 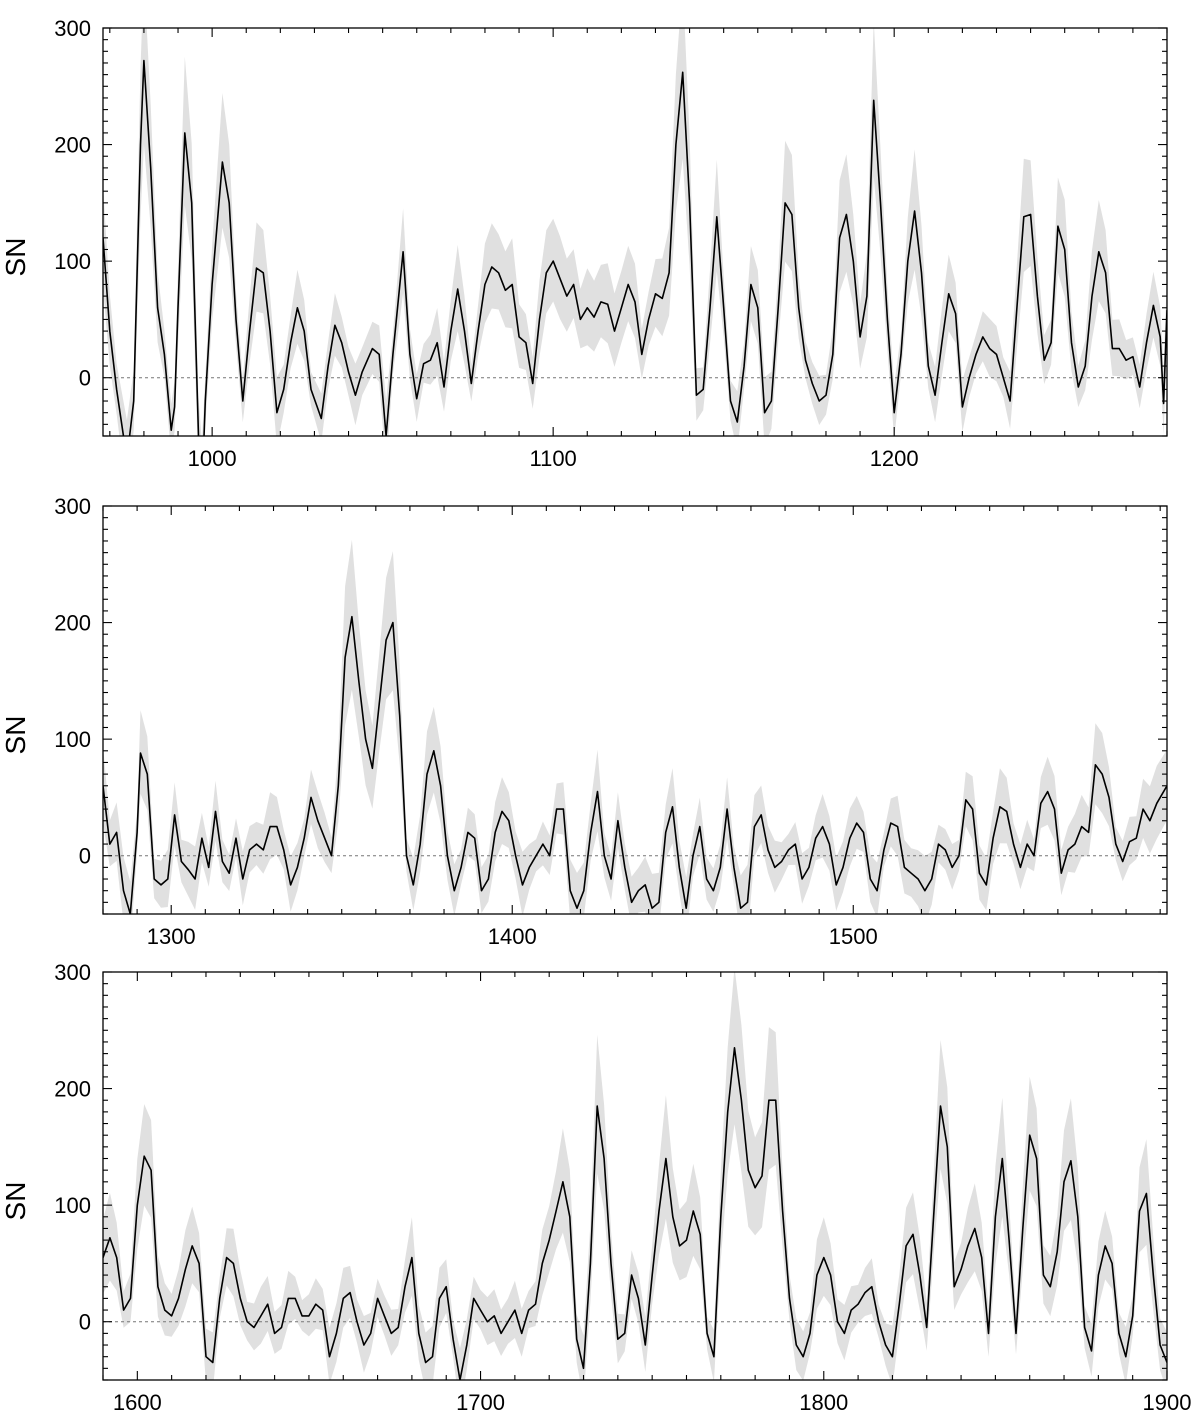 What do you see at coordinates (212, 458) in the screenshot?
I see `x-tick-label: 1000` at bounding box center [212, 458].